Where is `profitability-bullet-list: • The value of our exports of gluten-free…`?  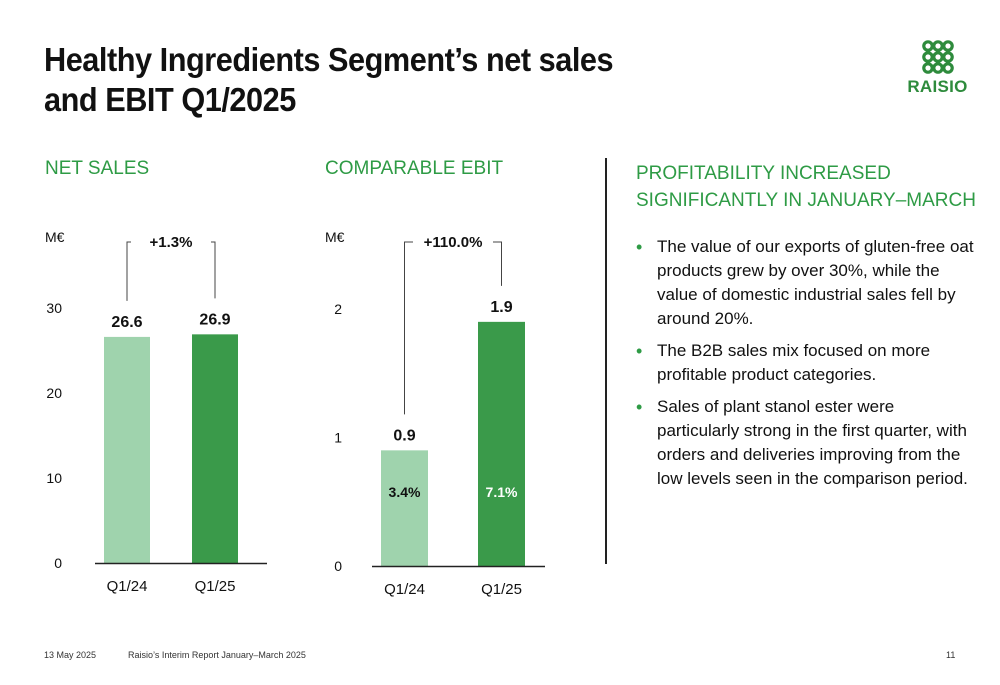
profitability-bullet-list: • The value of our exports of gluten-free… is located at coordinates (806, 367).